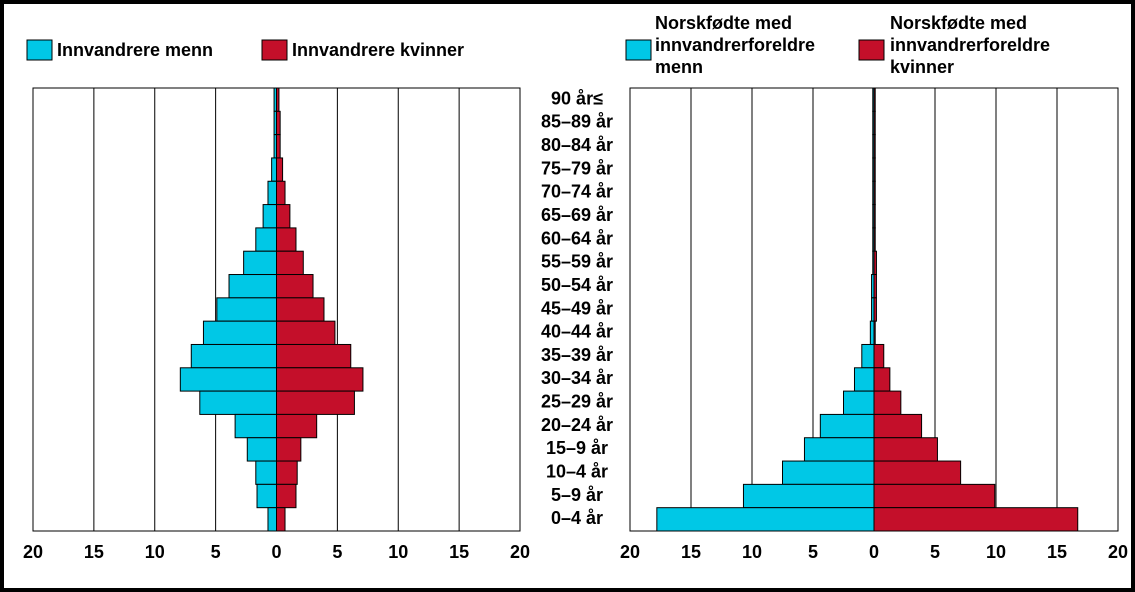 The image size is (1135, 592). I want to click on category-label: 70–74 år, so click(577, 192).